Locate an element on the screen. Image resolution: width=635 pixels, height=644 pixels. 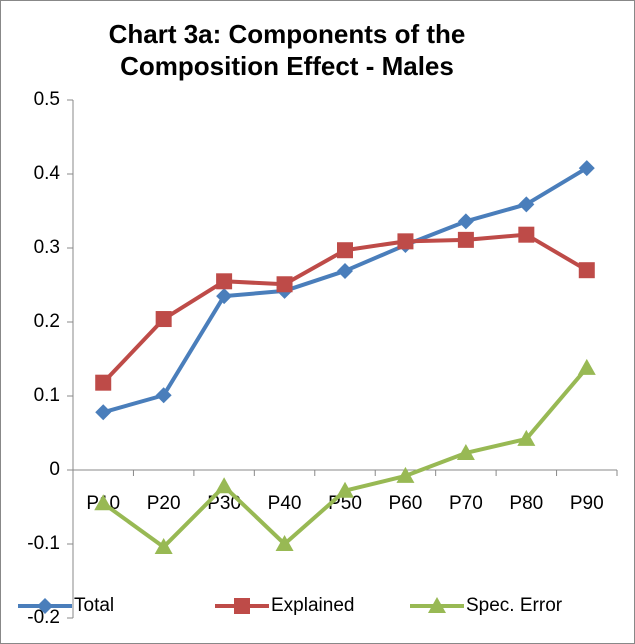
y-tick-label: -0.1 is located at coordinates (43, 543).